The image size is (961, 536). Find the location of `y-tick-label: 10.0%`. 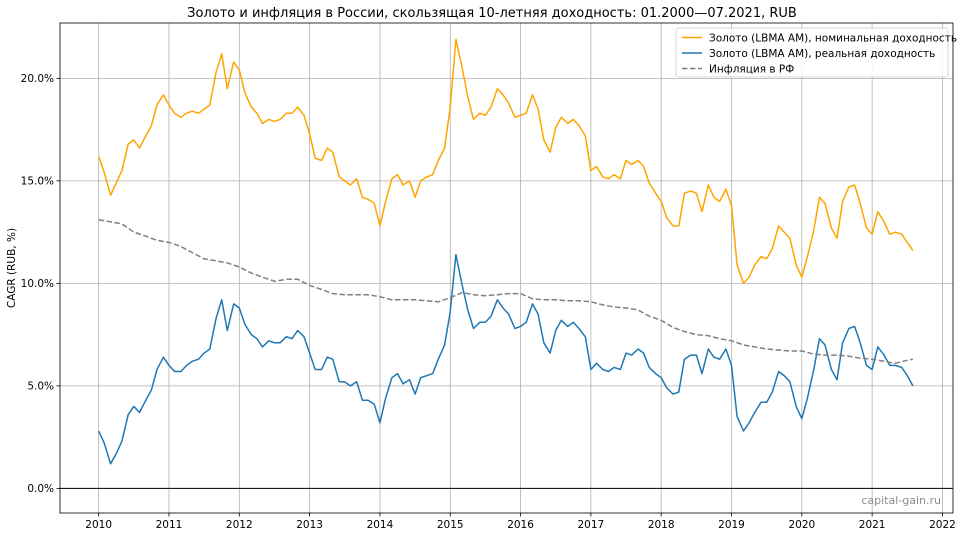

y-tick-label: 10.0% is located at coordinates (37, 284).